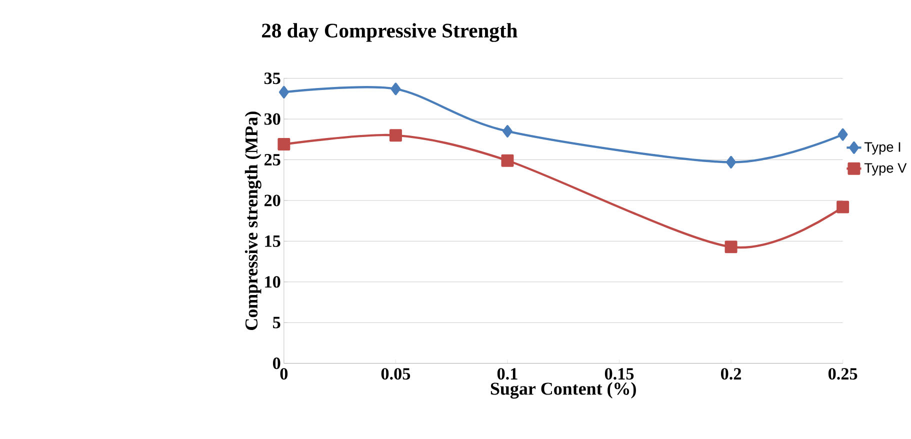 The height and width of the screenshot is (439, 911). Describe the element at coordinates (843, 374) in the screenshot. I see `x-tick-label: 0.25` at that location.